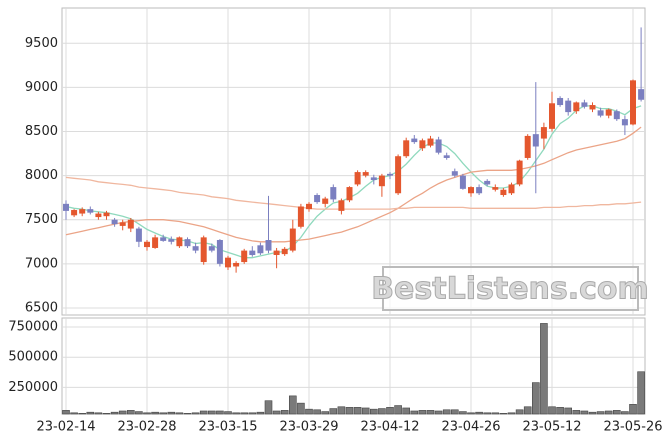  I want to click on y-tick-label: 8000, so click(41, 175).